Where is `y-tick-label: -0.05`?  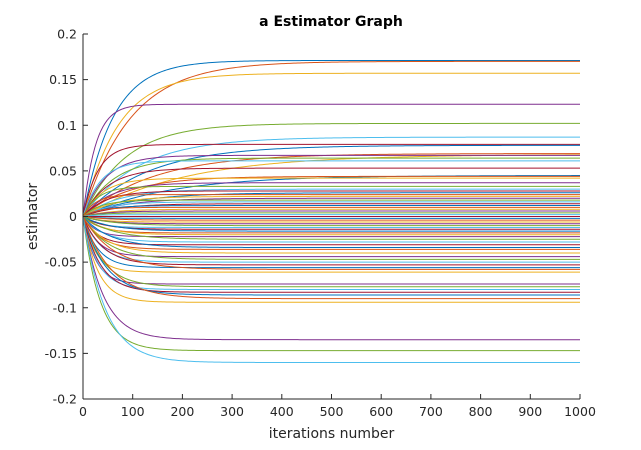
y-tick-label: -0.05 is located at coordinates (61, 262).